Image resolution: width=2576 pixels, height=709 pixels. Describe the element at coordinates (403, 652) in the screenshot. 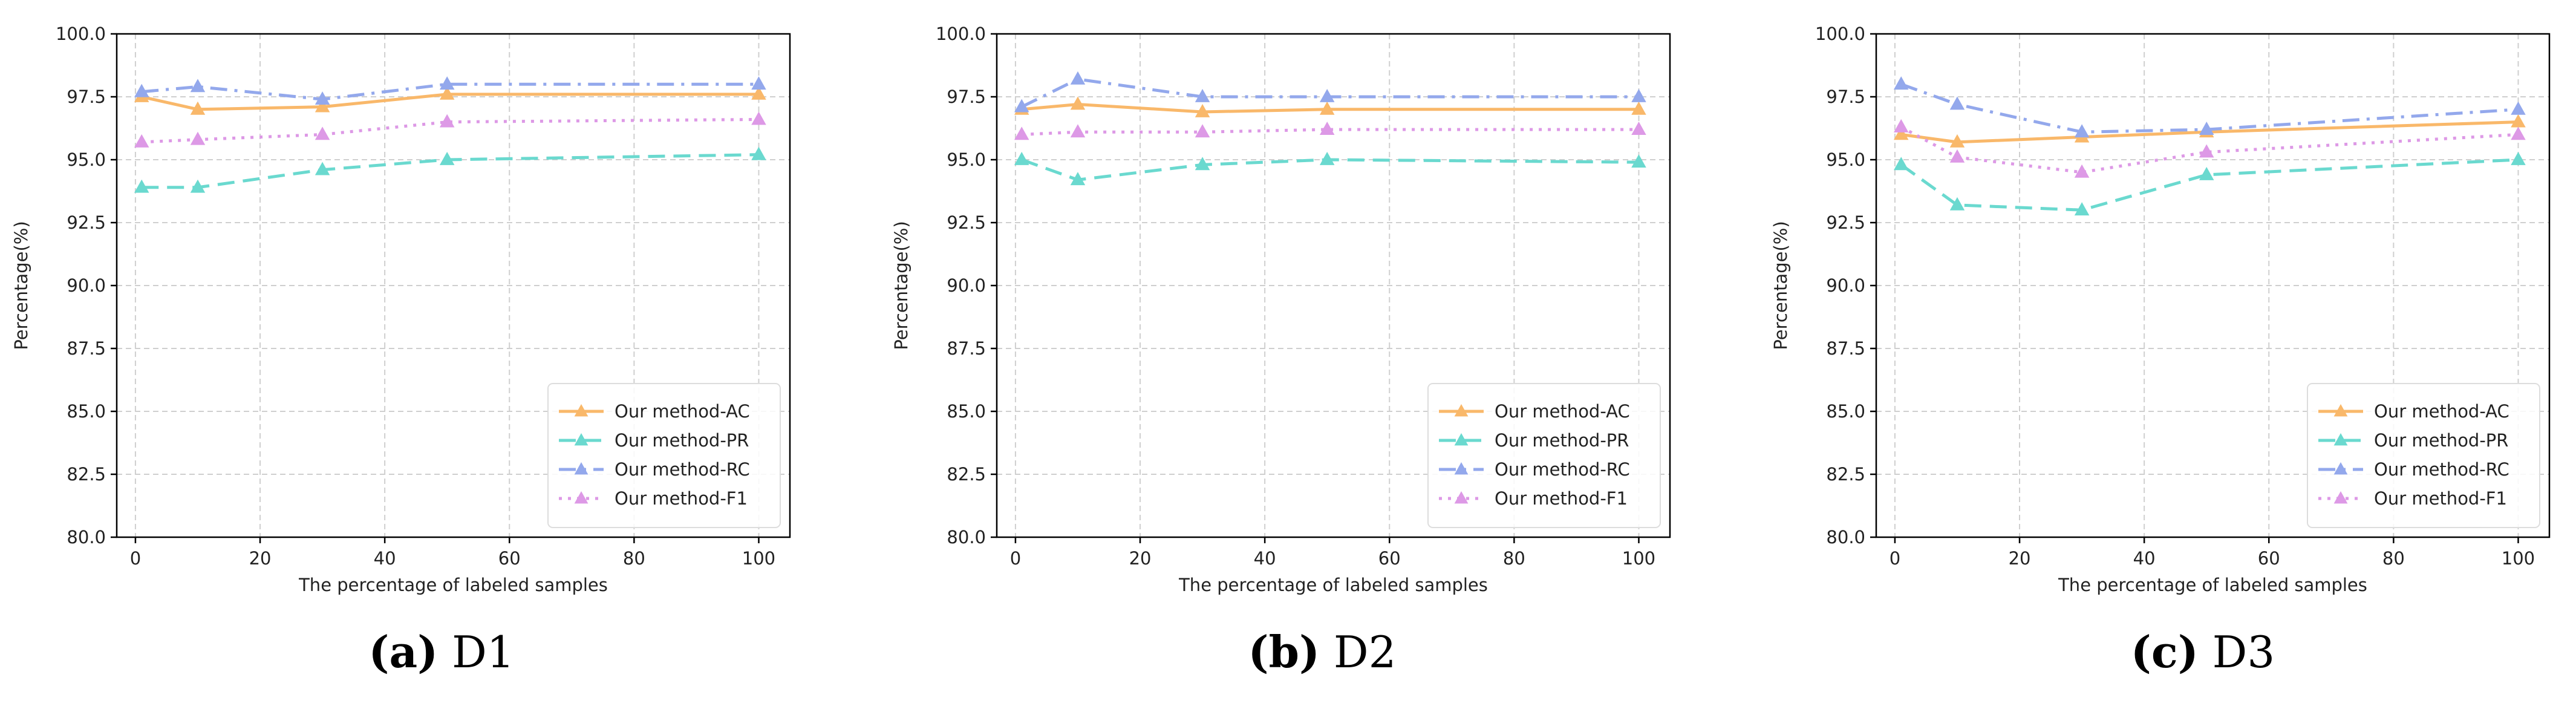

I see `caption-a-letter: (a)` at that location.